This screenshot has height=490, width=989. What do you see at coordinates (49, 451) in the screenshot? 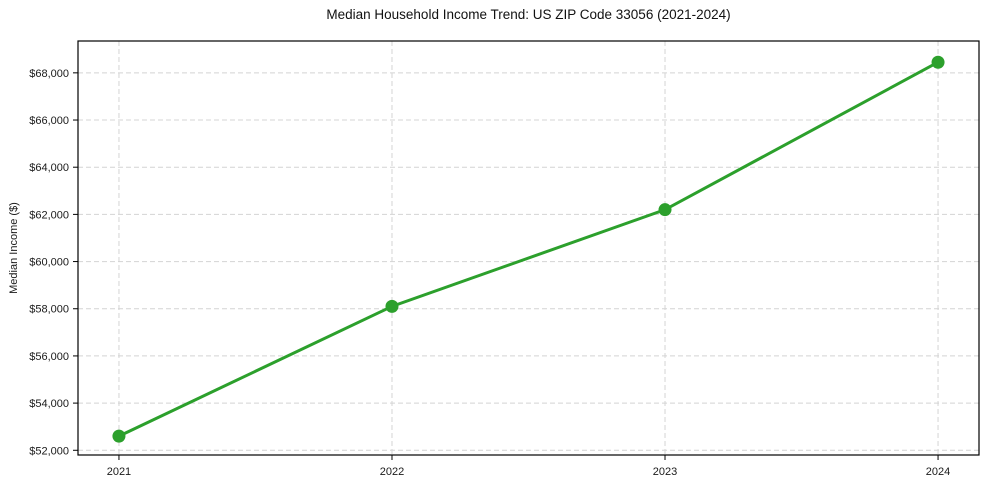
I see `y-tick-label: $52,000` at bounding box center [49, 451].